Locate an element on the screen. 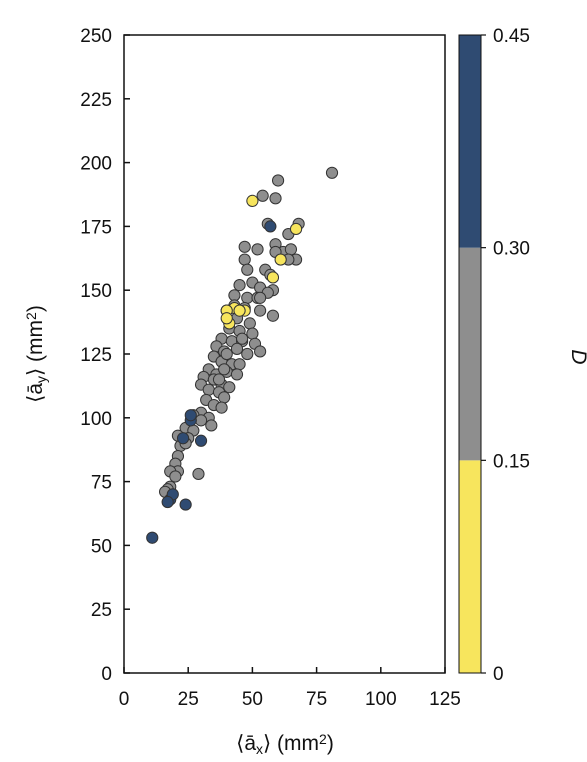 The image size is (587, 762). y-axis-label: ⟨āy⟩ (mm2) is located at coordinates (35, 354).